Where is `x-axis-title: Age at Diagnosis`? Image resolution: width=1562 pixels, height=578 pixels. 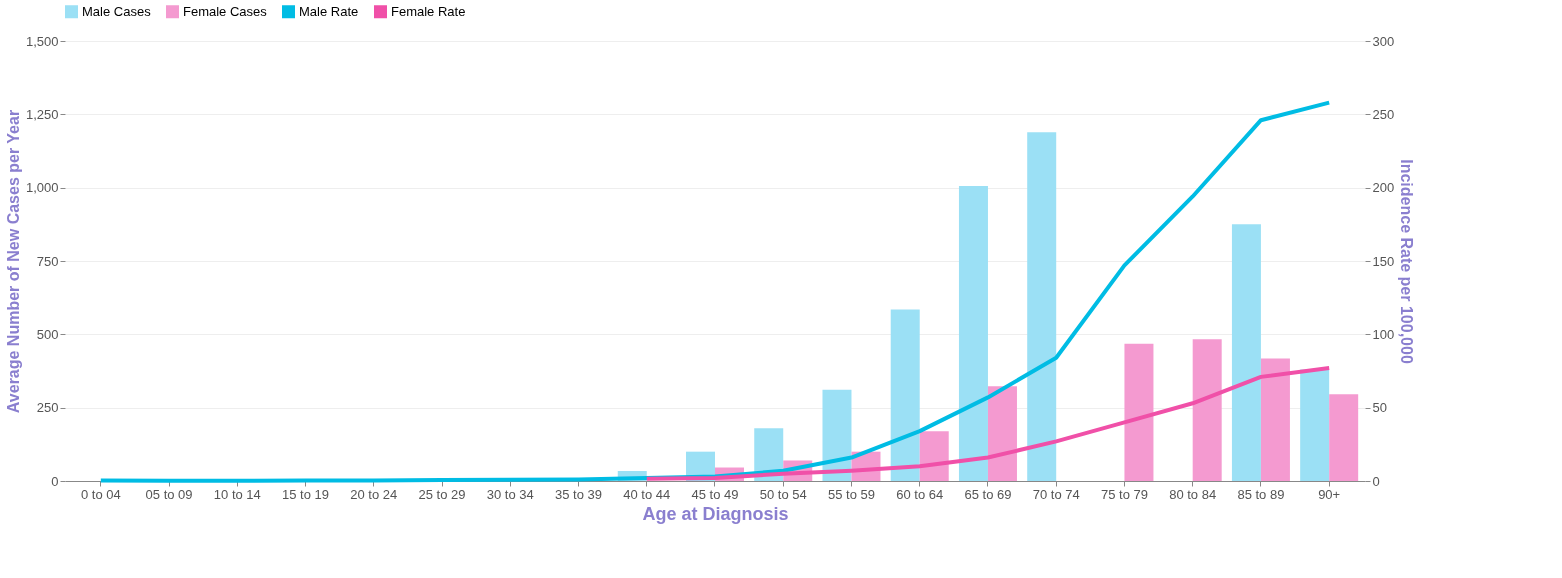 x-axis-title: Age at Diagnosis is located at coordinates (715, 513).